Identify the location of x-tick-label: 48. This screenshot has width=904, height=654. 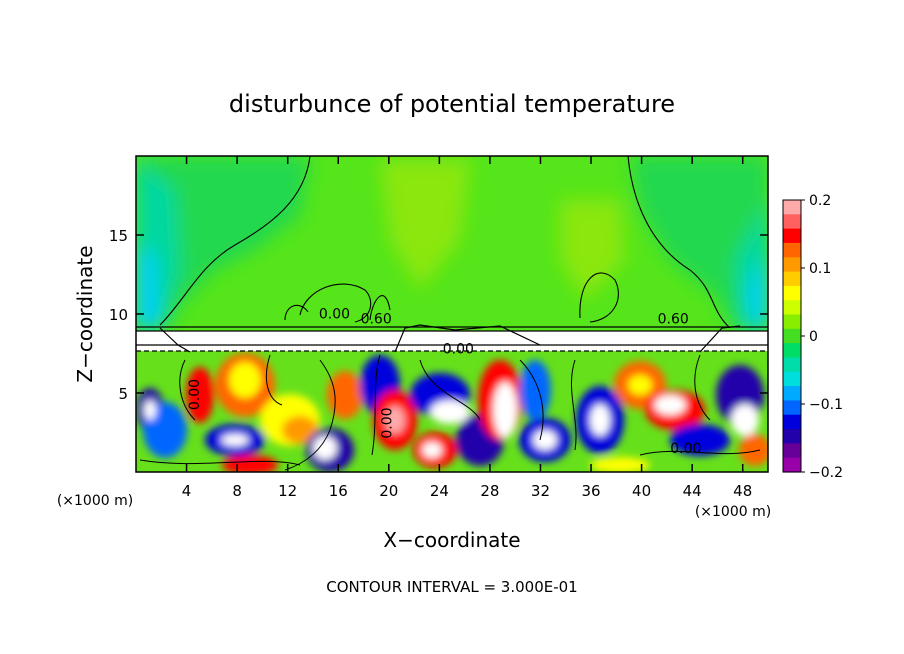
(742, 491).